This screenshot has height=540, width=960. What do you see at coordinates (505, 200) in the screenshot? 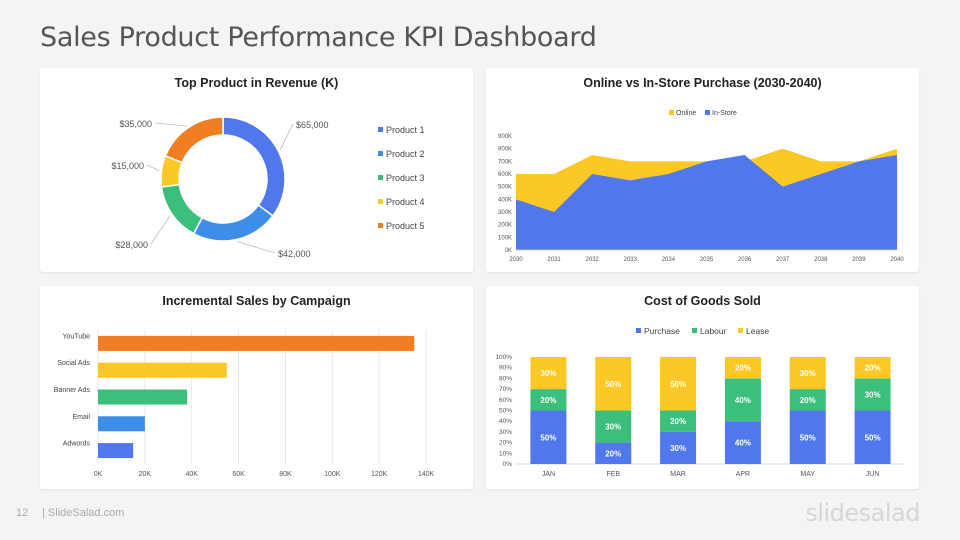
I see `y-tick-label: 400K` at bounding box center [505, 200].